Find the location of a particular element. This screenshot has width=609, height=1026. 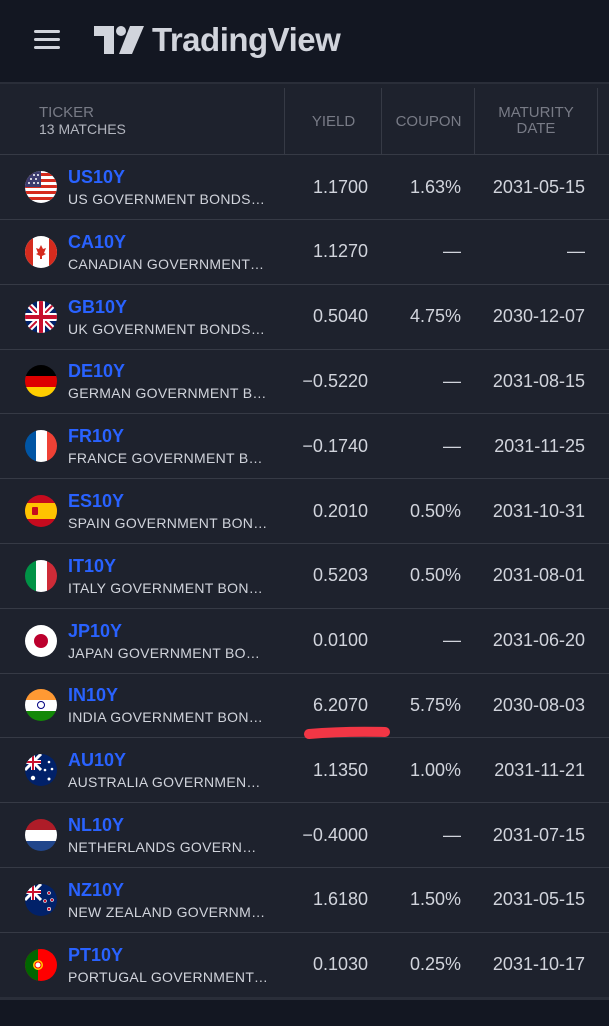

bottom-bar is located at coordinates (304, 1011).